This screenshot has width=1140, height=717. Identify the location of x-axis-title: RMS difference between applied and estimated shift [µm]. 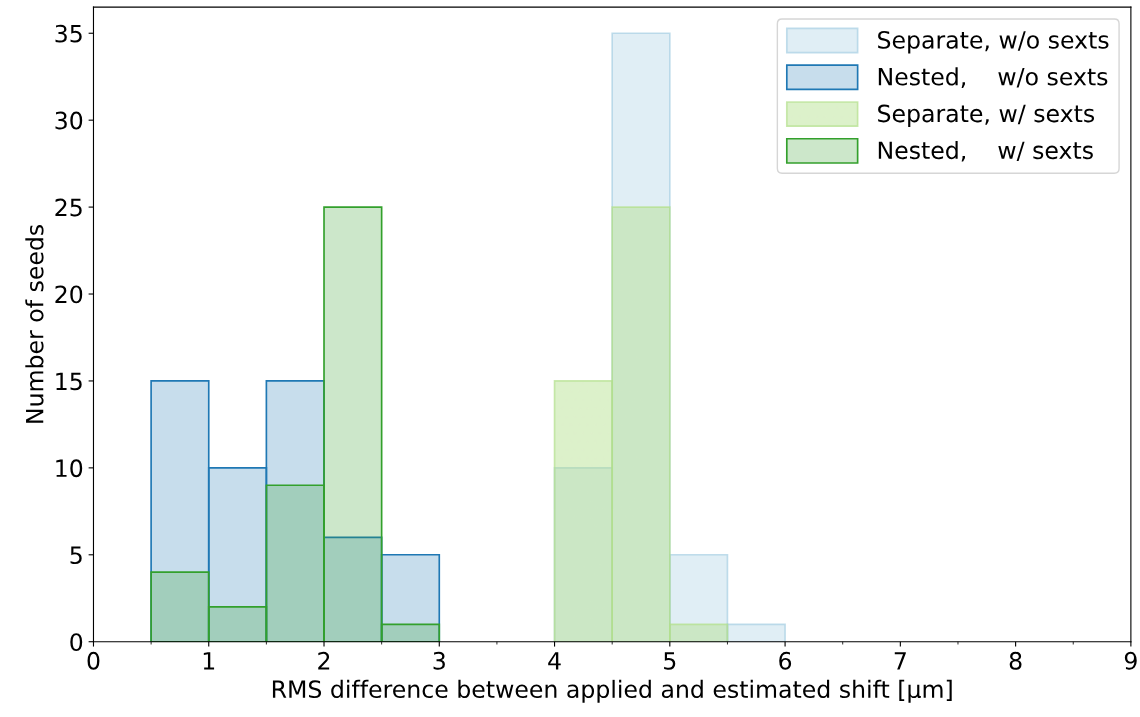
(612, 691).